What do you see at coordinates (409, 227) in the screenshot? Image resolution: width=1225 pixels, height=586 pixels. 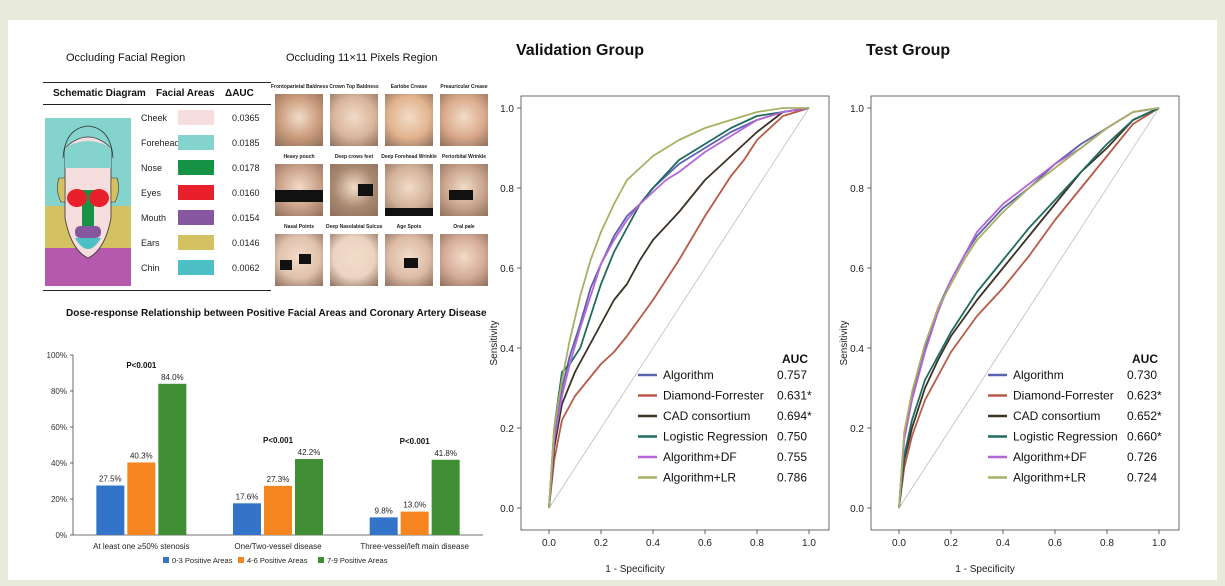 I see `pixel-region-label: Age Spots` at bounding box center [409, 227].